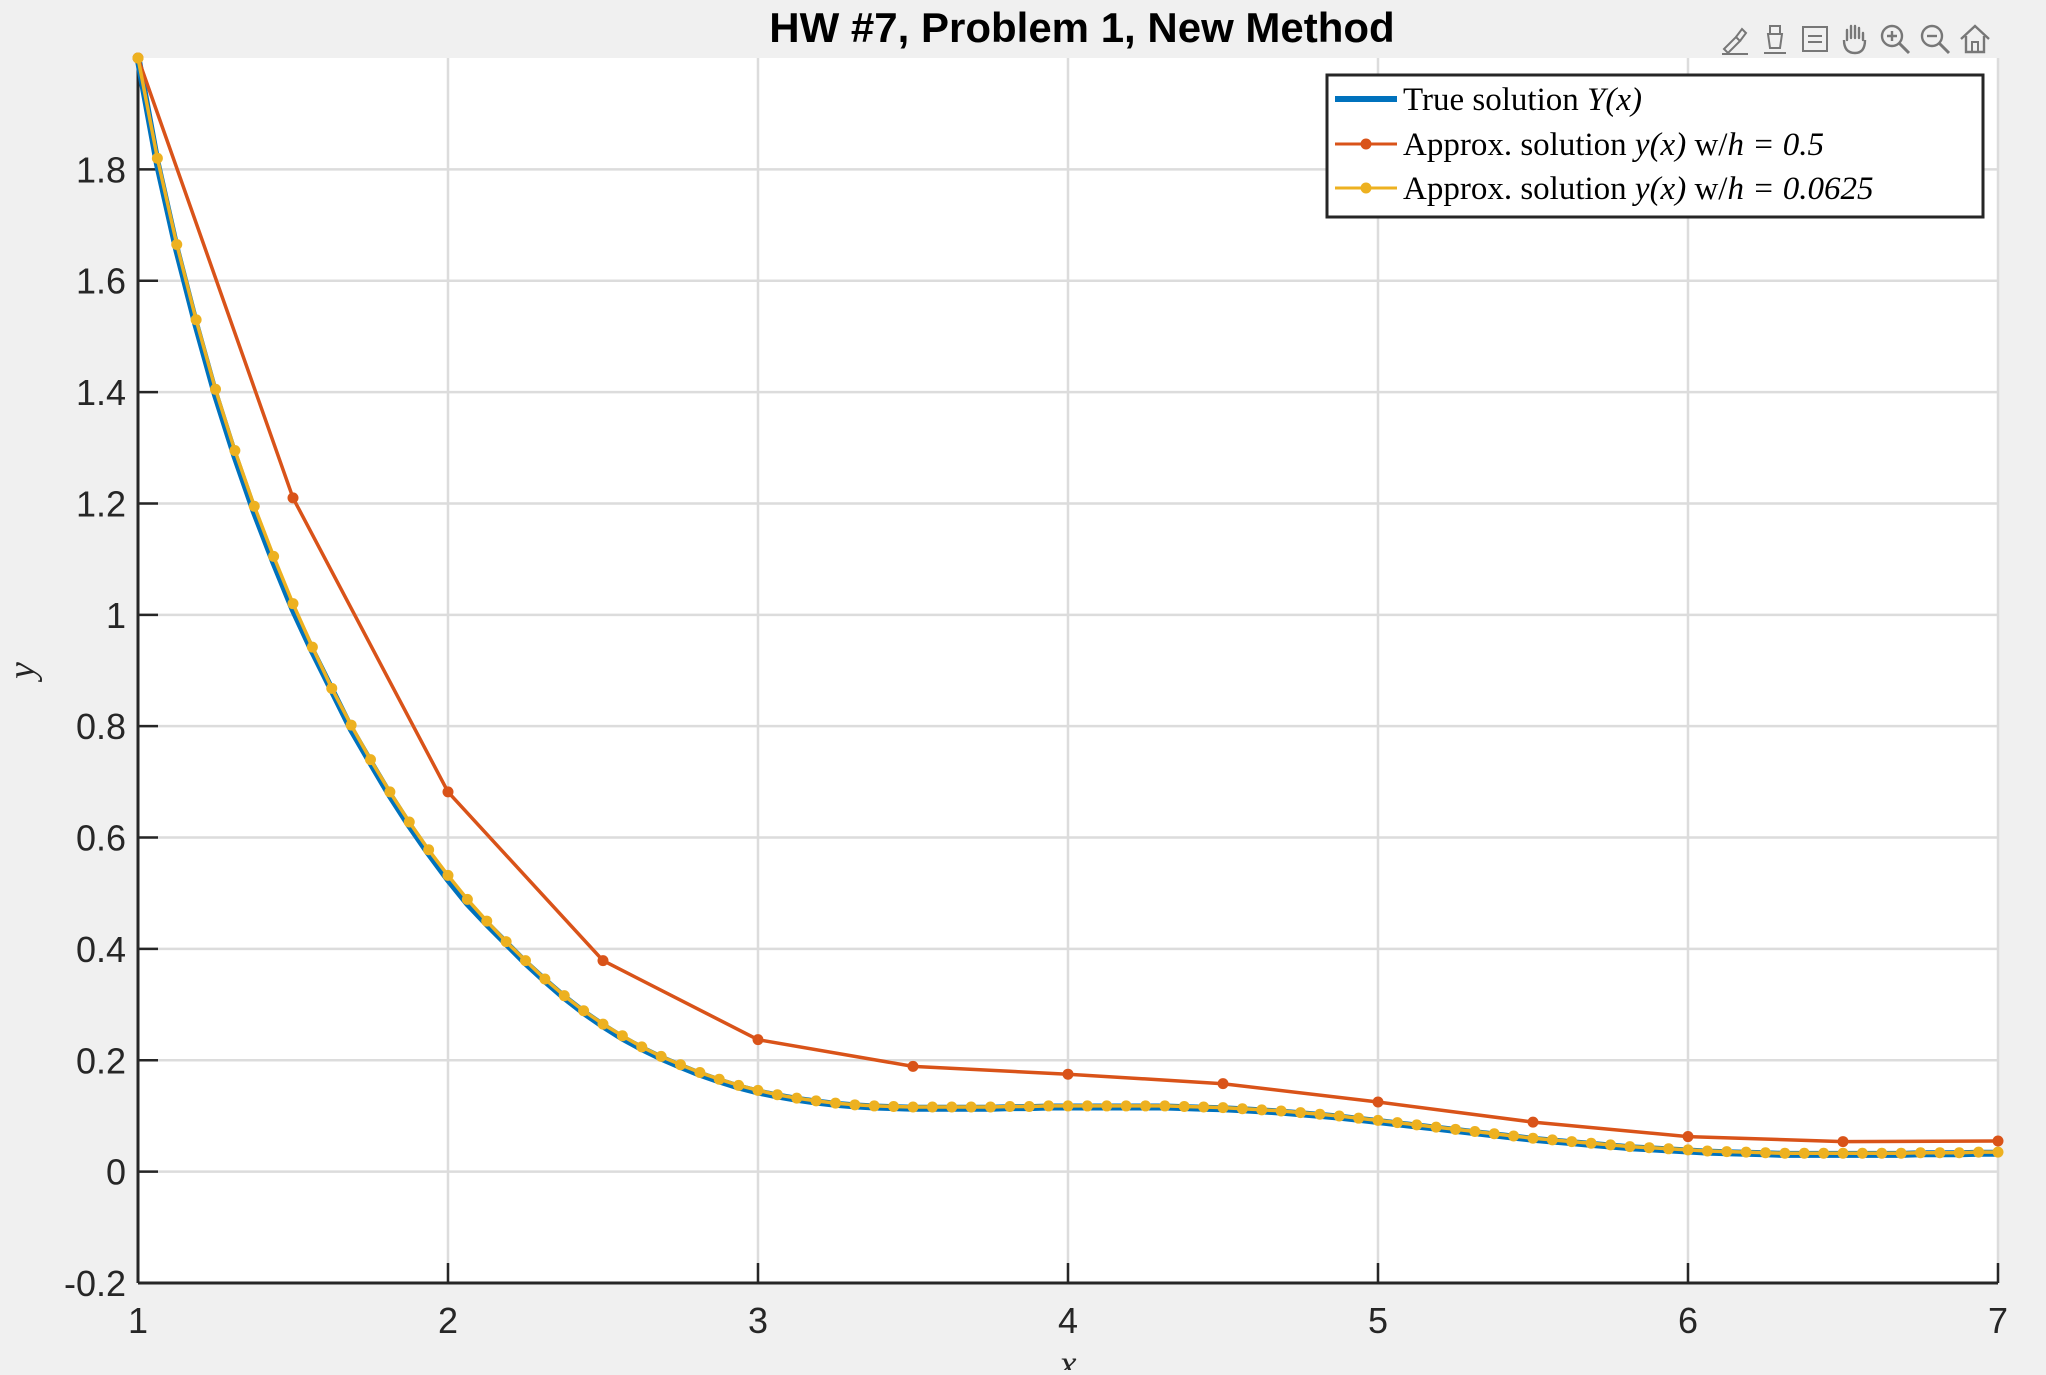 Image resolution: width=2046 pixels, height=1375 pixels. I want to click on y-tick-label: 0.2, so click(101, 1060).